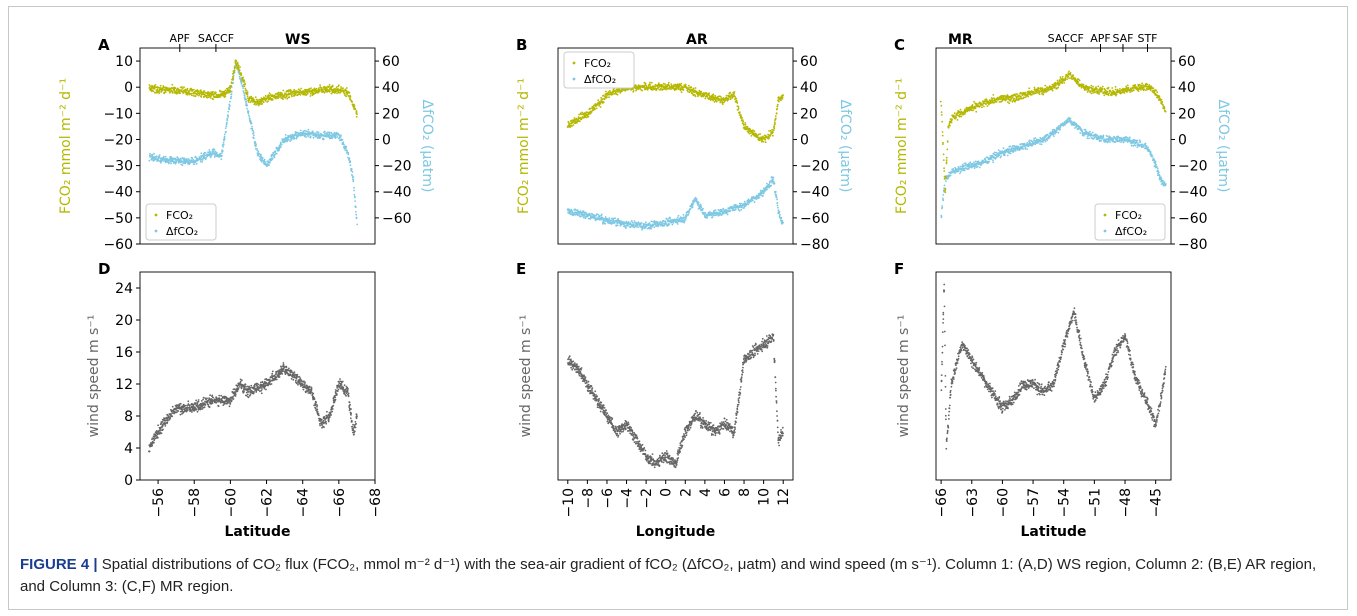 Image resolution: width=1357 pixels, height=616 pixels. What do you see at coordinates (253, 143) in the screenshot?
I see `A-dfco2-points` at bounding box center [253, 143].